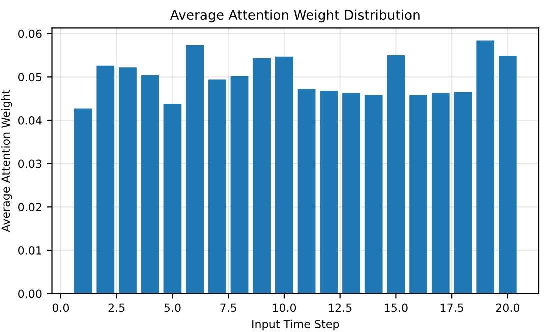  What do you see at coordinates (30, 294) in the screenshot?
I see `y-tick-label: 0.00` at bounding box center [30, 294].